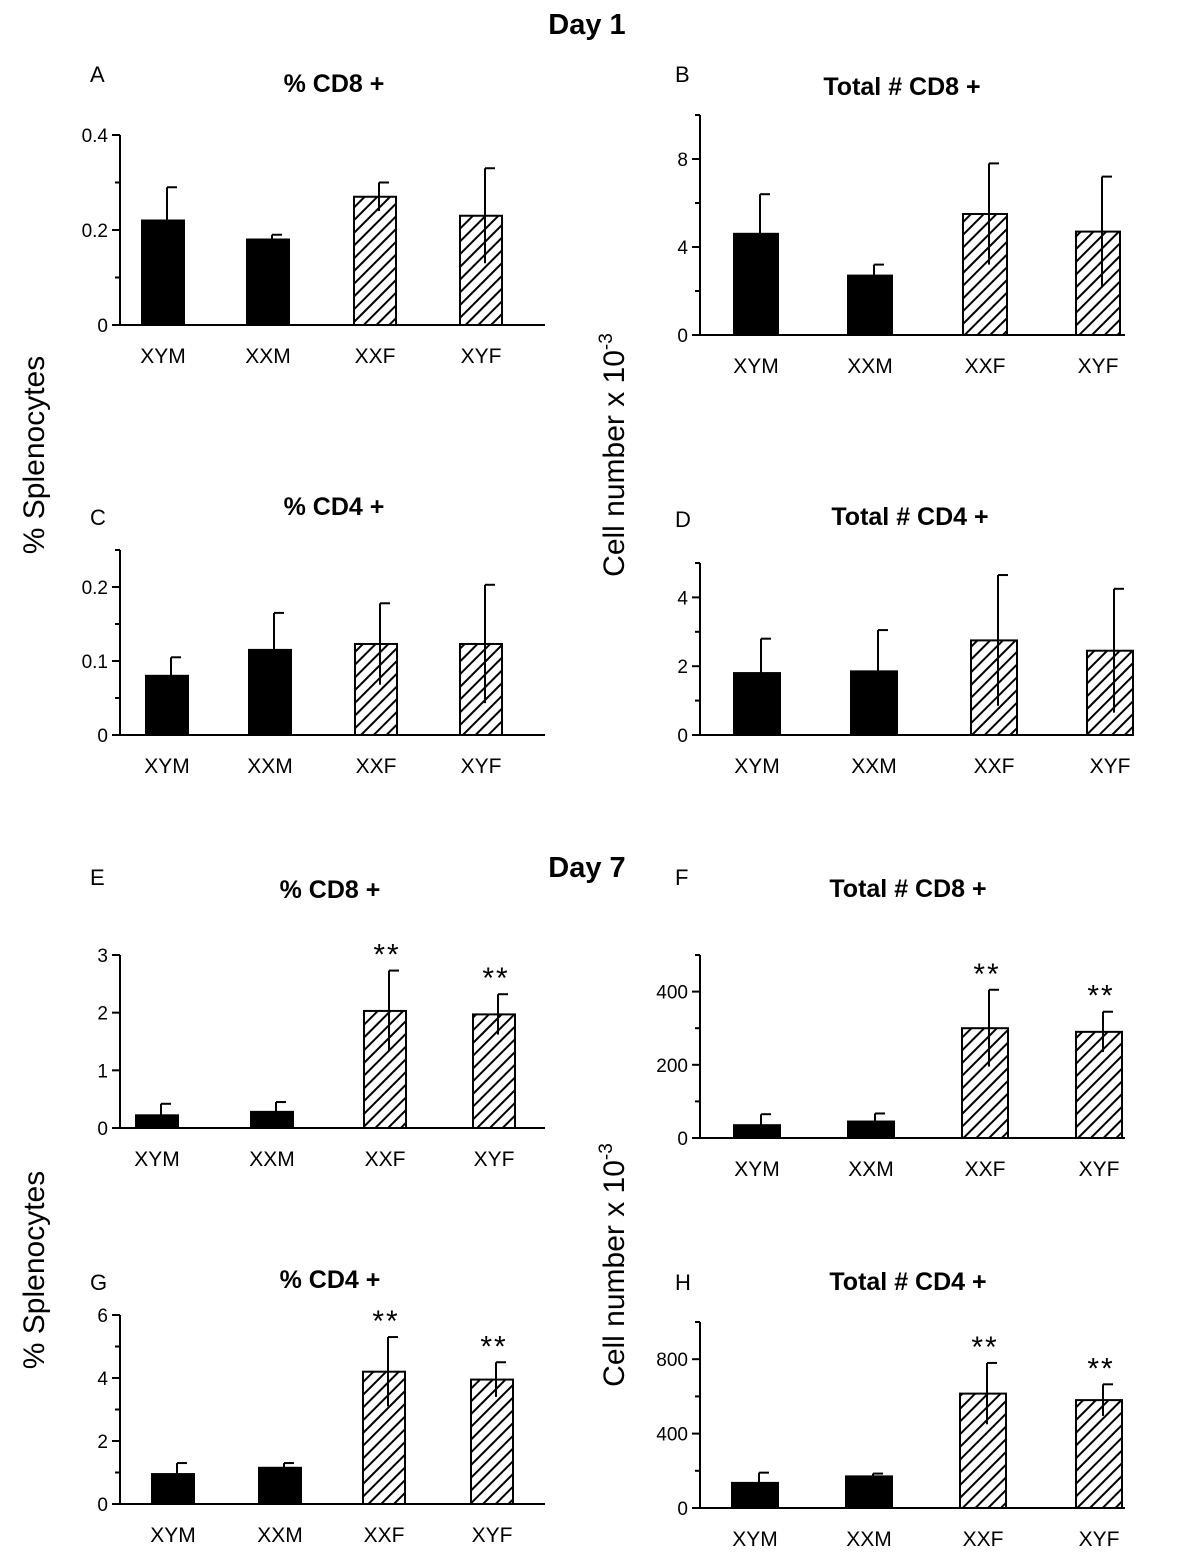 This screenshot has height=1557, width=1182. Describe the element at coordinates (102, 1316) in the screenshot. I see `y-tick-label: 6` at that location.